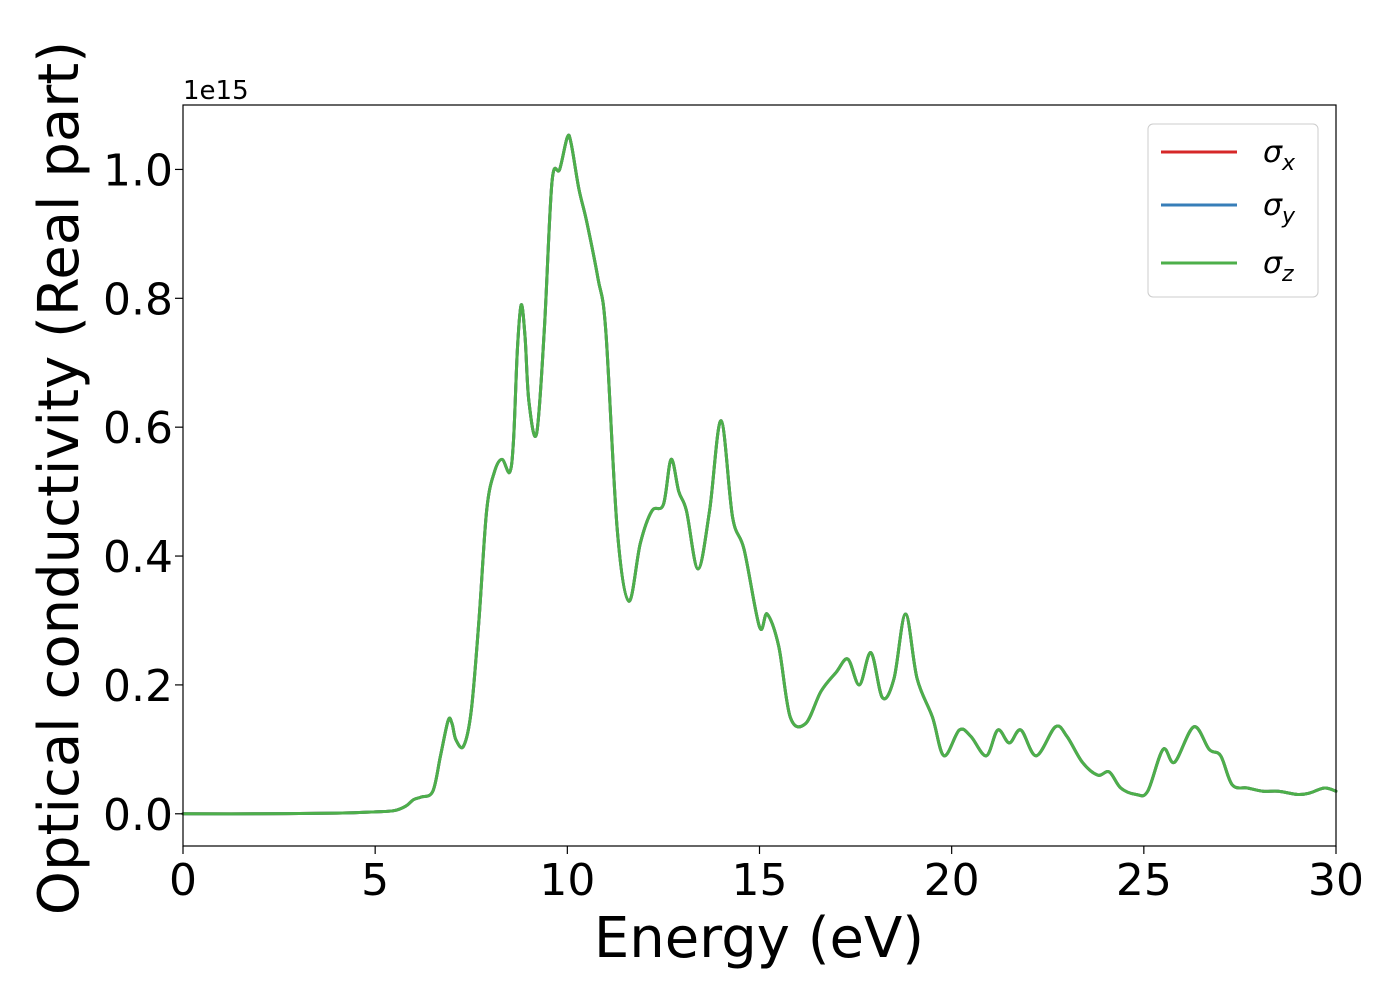 The height and width of the screenshot is (1000, 1400). What do you see at coordinates (1336, 880) in the screenshot?
I see `x-tick-label: 30` at bounding box center [1336, 880].